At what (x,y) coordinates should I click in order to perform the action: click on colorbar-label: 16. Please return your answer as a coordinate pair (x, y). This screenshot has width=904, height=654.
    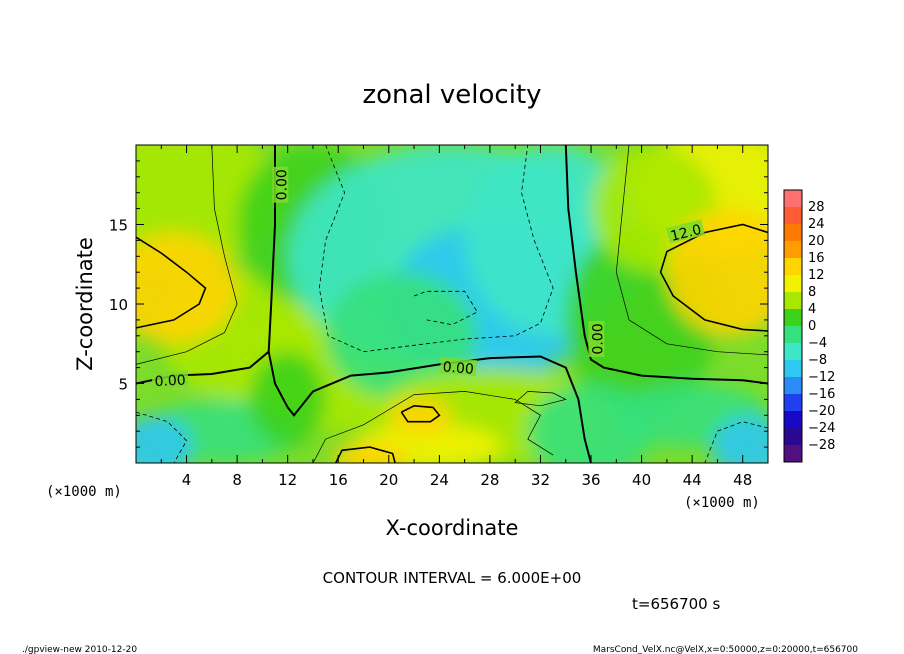
    Looking at the image, I should click on (816, 258).